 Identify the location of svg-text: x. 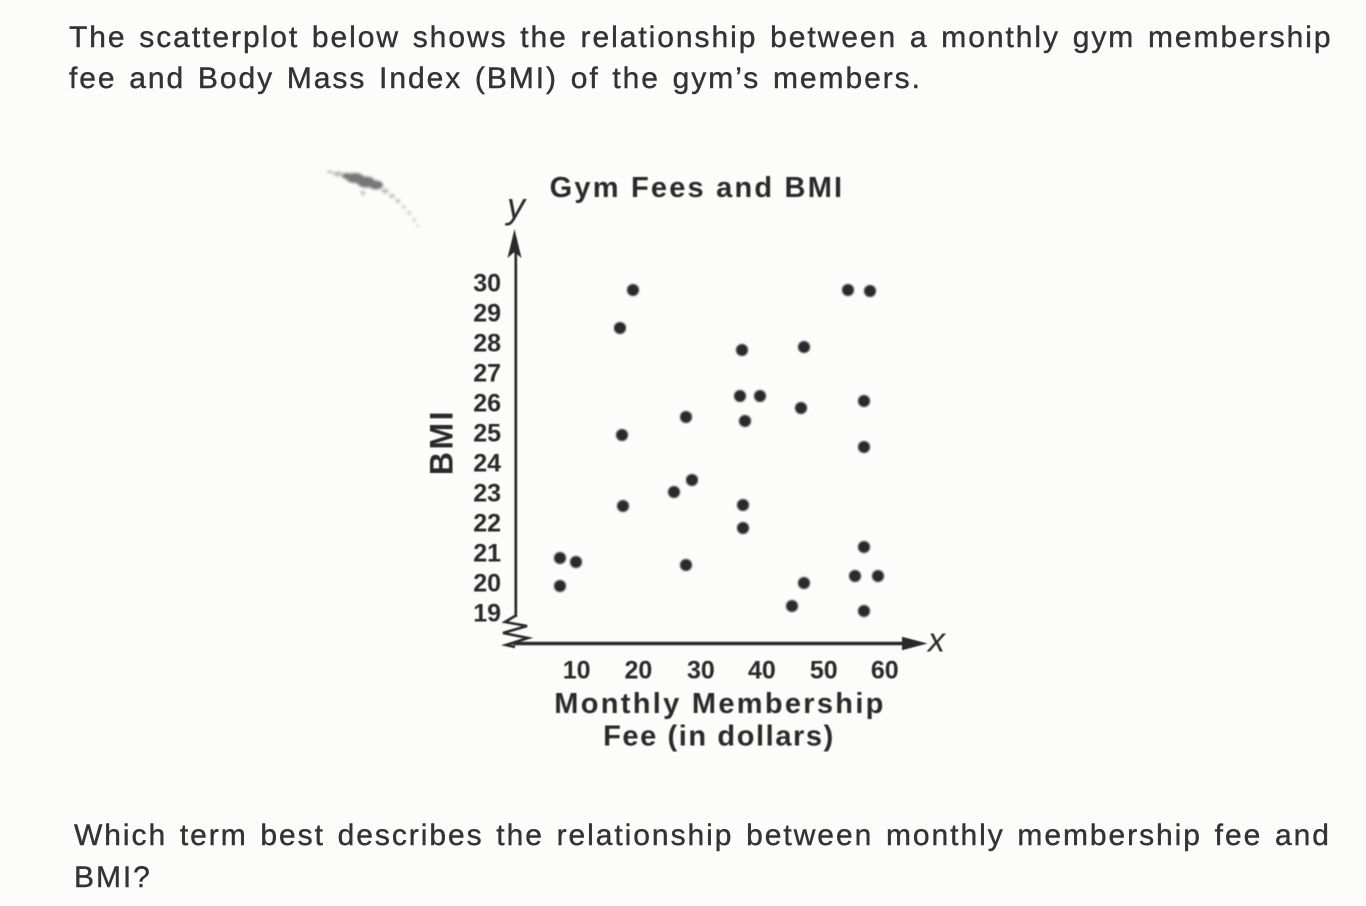
(936, 641).